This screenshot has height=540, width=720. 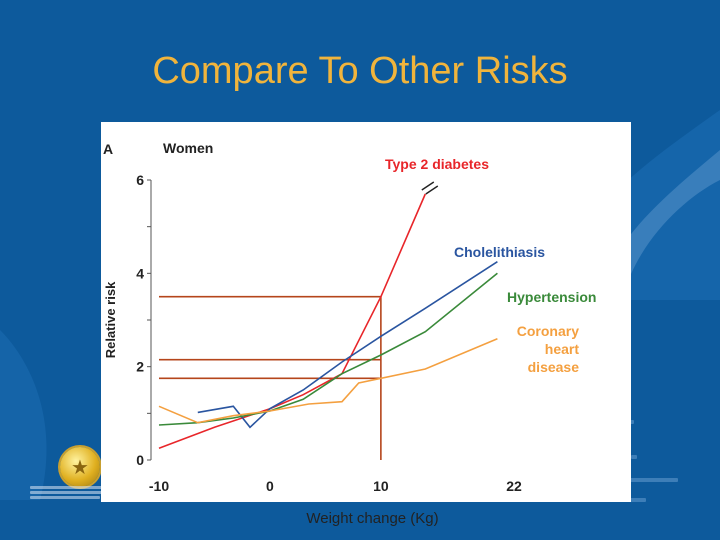 What do you see at coordinates (551, 297) in the screenshot?
I see `series-label-hypertension: Hypertension` at bounding box center [551, 297].